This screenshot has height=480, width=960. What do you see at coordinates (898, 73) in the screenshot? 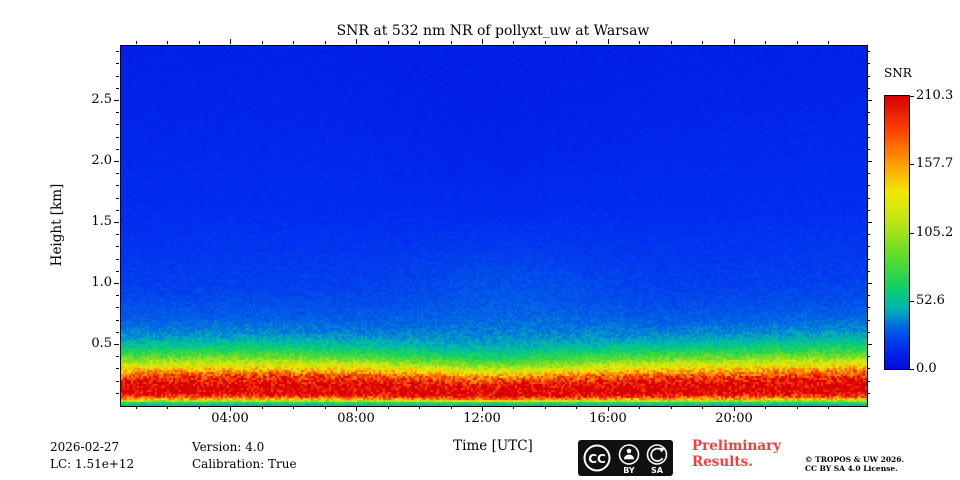
I see `colorbar-label: SNR` at bounding box center [898, 73].